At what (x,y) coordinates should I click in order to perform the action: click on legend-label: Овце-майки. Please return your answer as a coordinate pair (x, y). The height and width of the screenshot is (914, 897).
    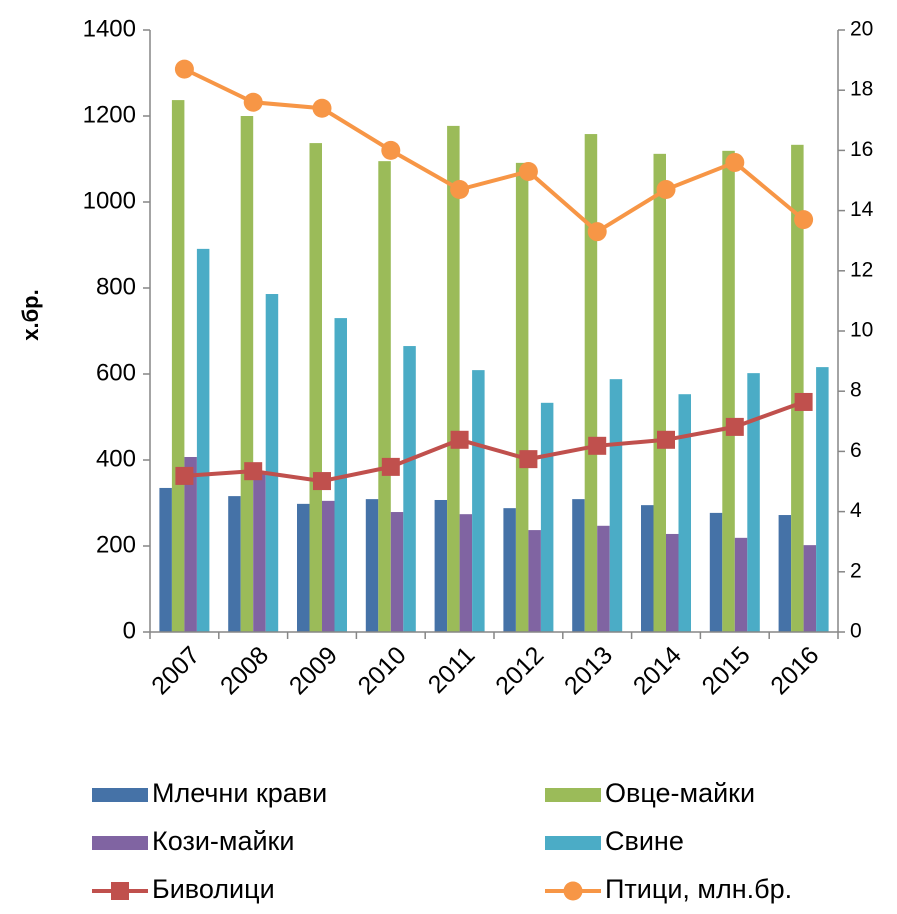
    Looking at the image, I should click on (680, 793).